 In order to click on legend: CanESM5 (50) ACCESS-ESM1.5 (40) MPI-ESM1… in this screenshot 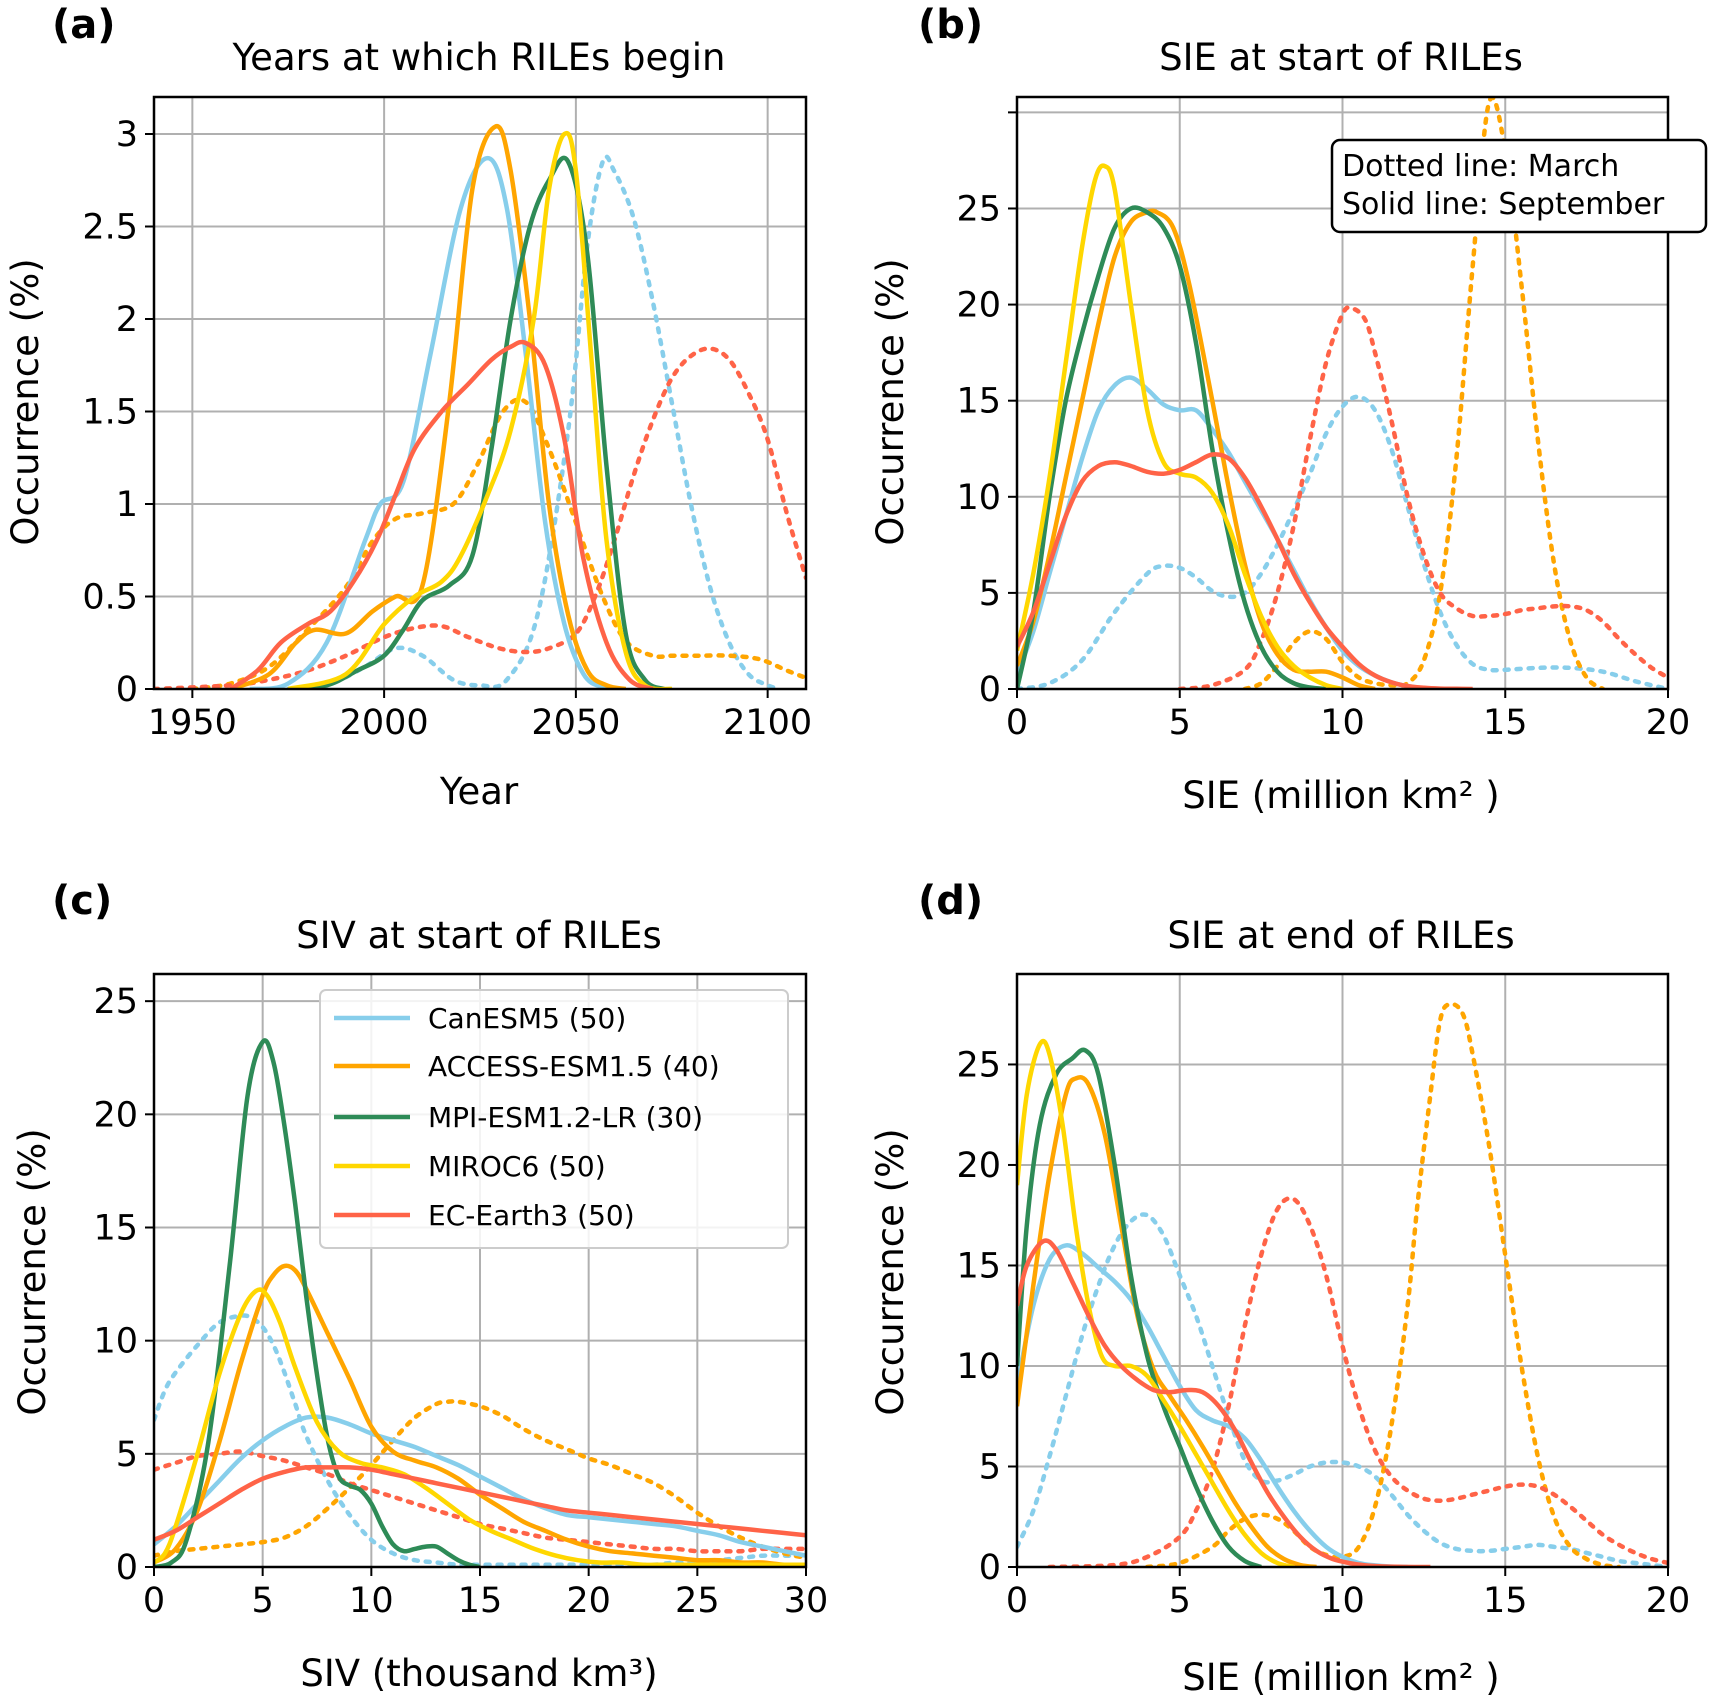, I will do `click(554, 1119)`.